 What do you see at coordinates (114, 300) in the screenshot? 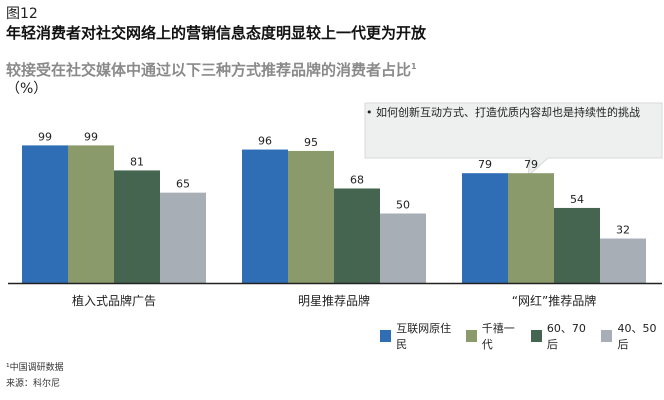
I see `x-tick-label: 植入式品牌广告` at bounding box center [114, 300].